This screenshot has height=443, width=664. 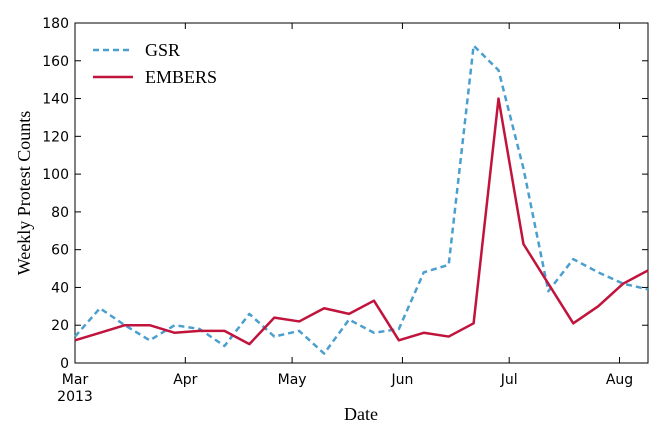 What do you see at coordinates (55, 24) in the screenshot?
I see `y-tick-label: 180` at bounding box center [55, 24].